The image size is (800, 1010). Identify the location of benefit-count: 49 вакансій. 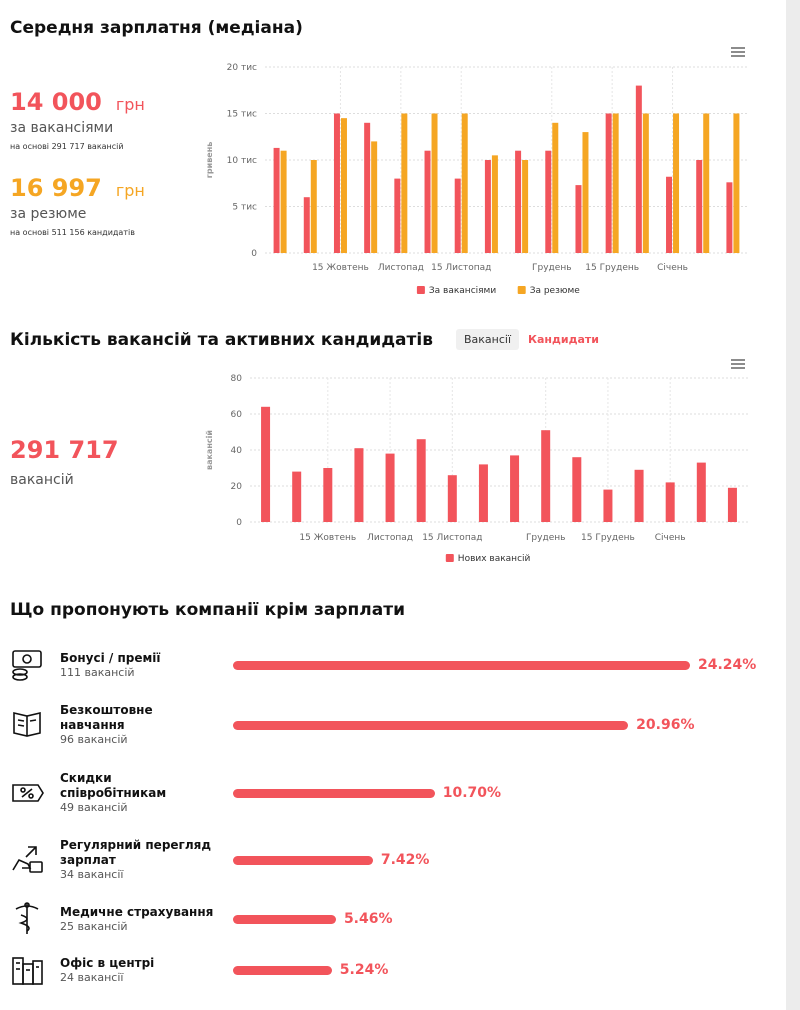
(94, 807).